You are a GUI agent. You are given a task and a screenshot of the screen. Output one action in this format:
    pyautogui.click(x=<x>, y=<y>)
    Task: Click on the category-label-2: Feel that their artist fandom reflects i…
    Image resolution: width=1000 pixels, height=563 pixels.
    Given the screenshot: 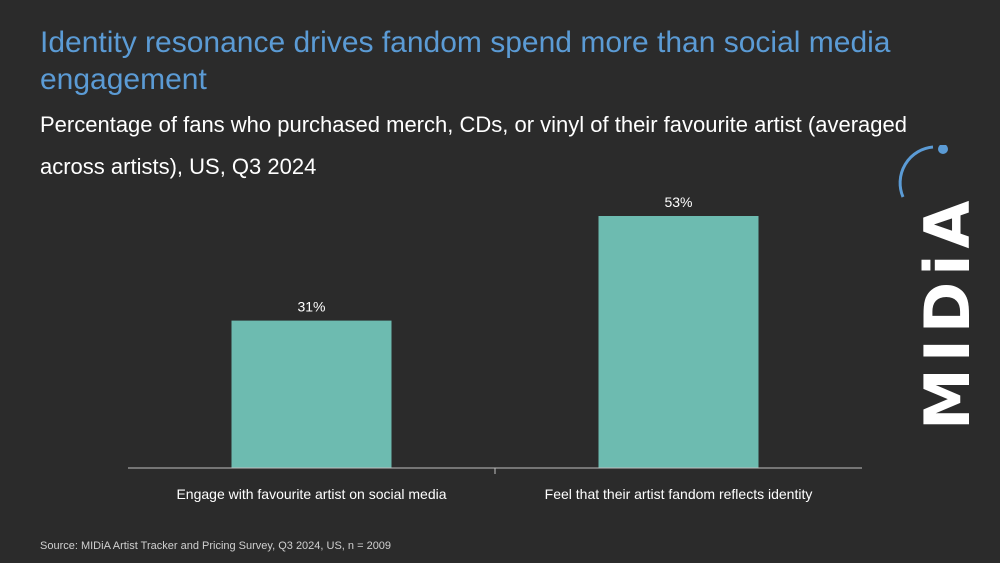 What is the action you would take?
    pyautogui.click(x=679, y=494)
    